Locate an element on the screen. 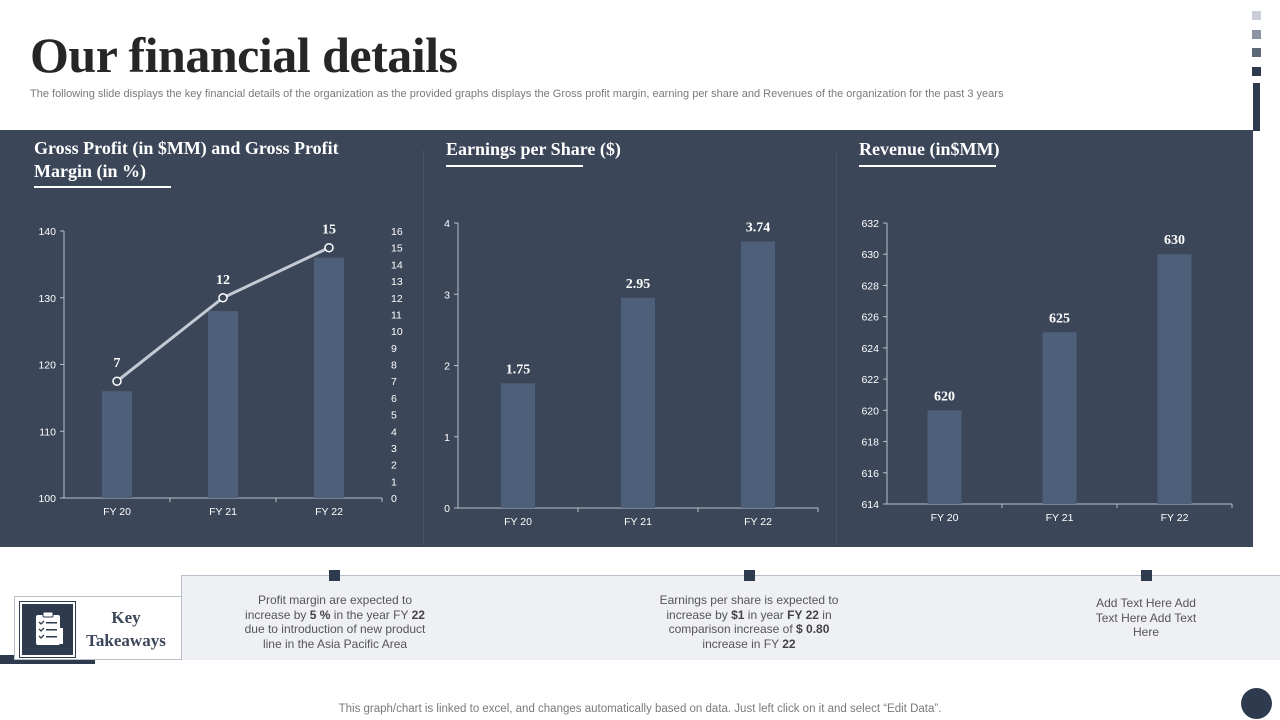 Image resolution: width=1280 pixels, height=720 pixels. y2-tick-label: 8 is located at coordinates (394, 366).